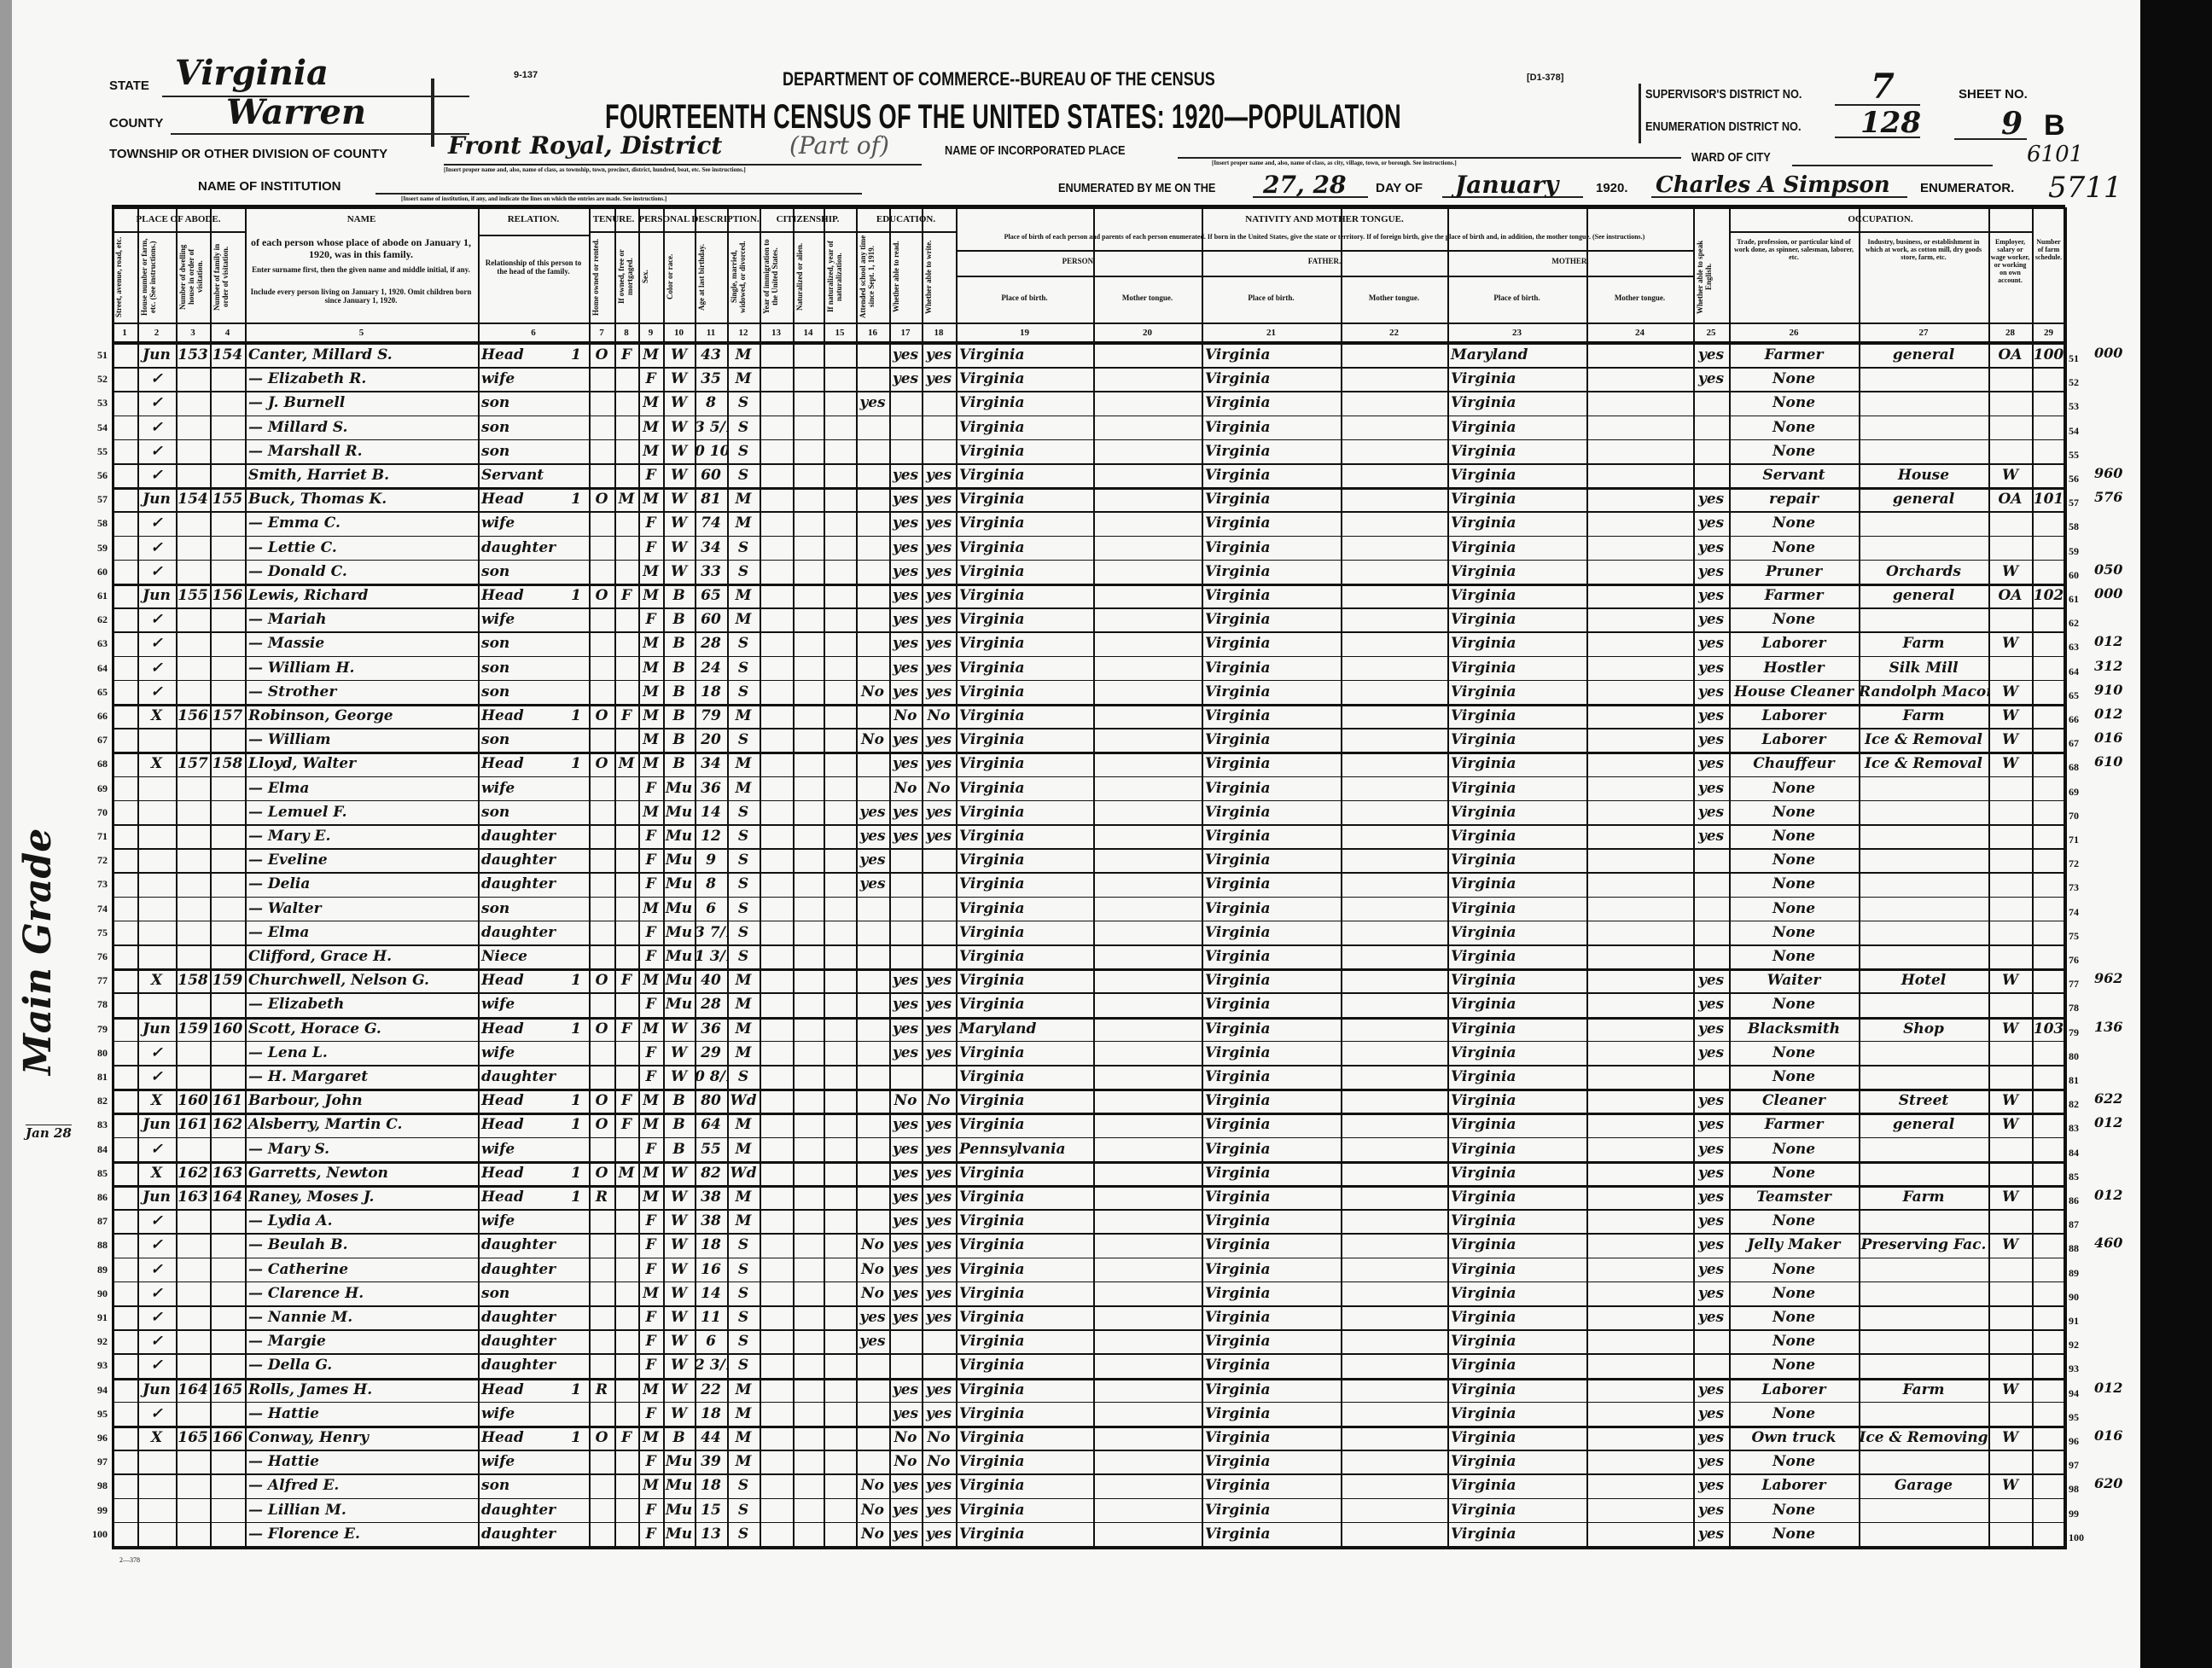 The image size is (2212, 1668). What do you see at coordinates (576, 981) in the screenshot?
I see `cell-tally-mark: 1` at bounding box center [576, 981].